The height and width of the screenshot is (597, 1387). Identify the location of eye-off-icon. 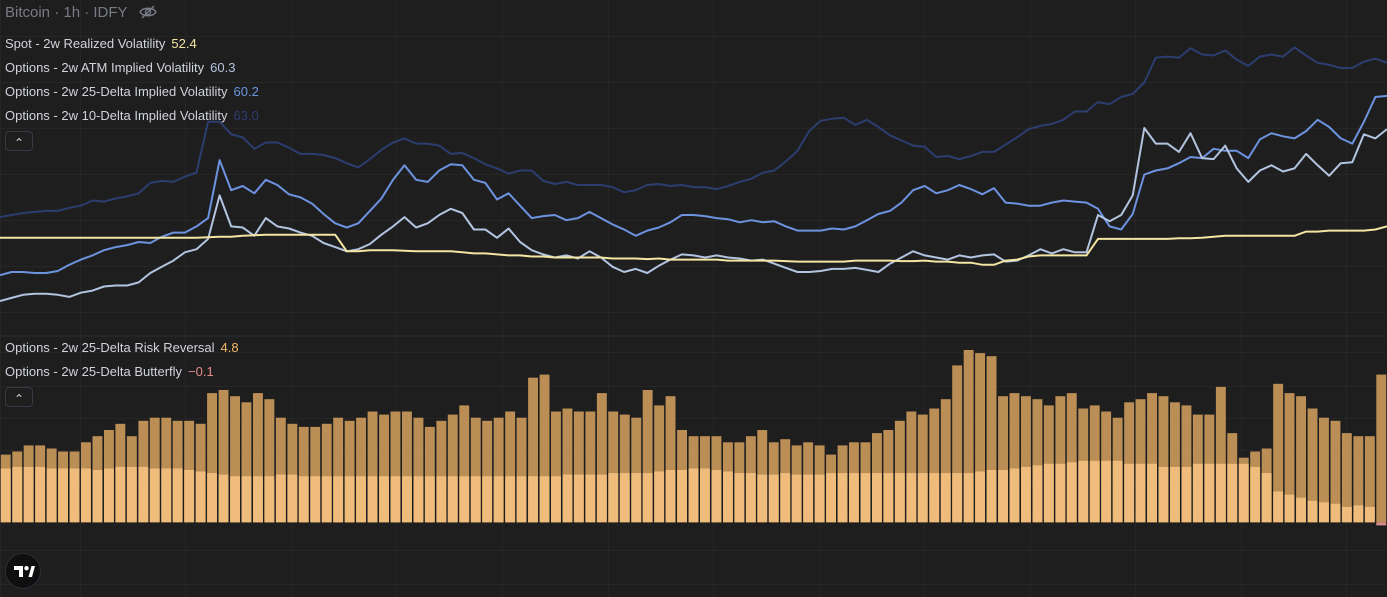
(148, 15).